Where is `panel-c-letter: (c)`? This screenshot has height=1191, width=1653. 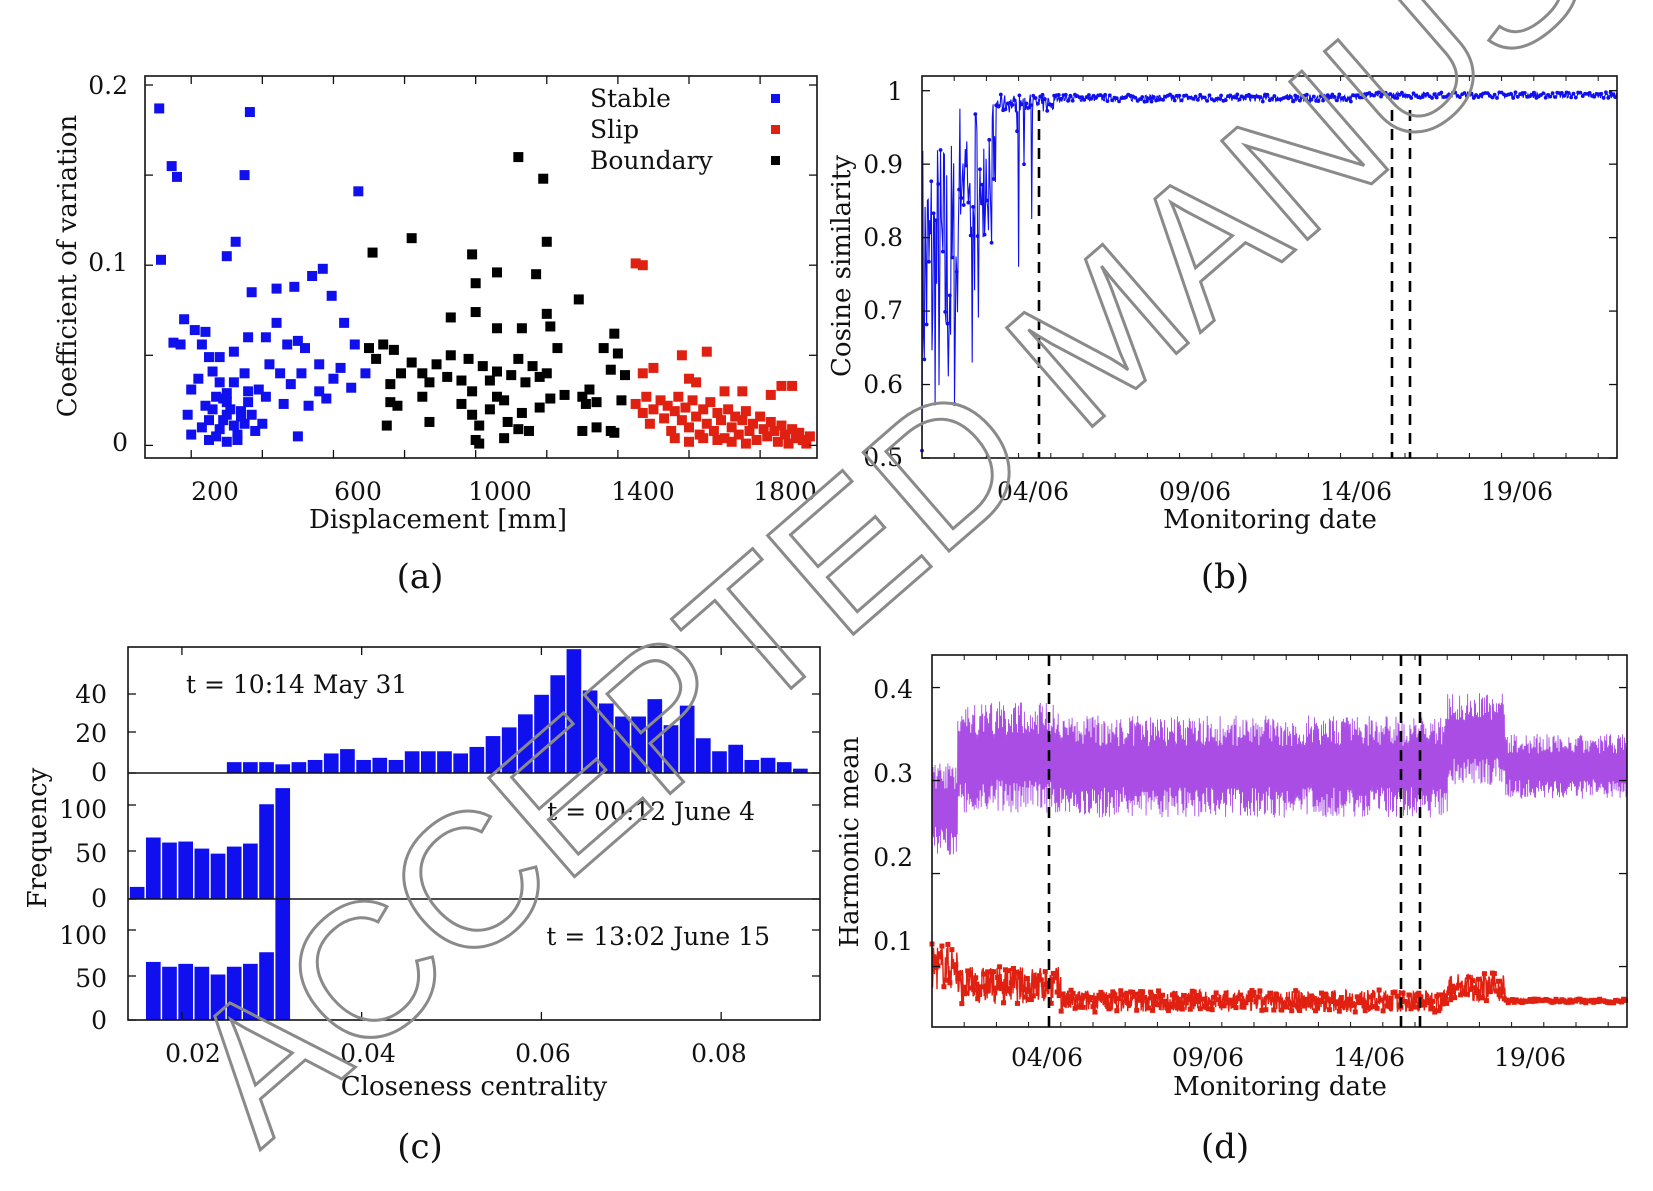
panel-c-letter: (c) is located at coordinates (420, 1147).